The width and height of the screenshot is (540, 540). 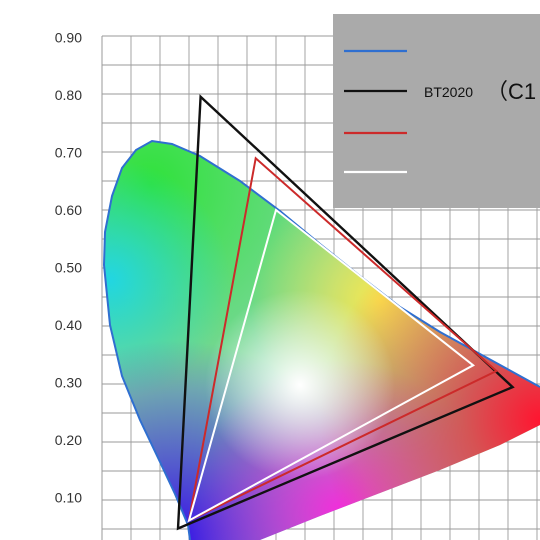 What do you see at coordinates (68, 38) in the screenshot?
I see `y-tick-label: 0.90` at bounding box center [68, 38].